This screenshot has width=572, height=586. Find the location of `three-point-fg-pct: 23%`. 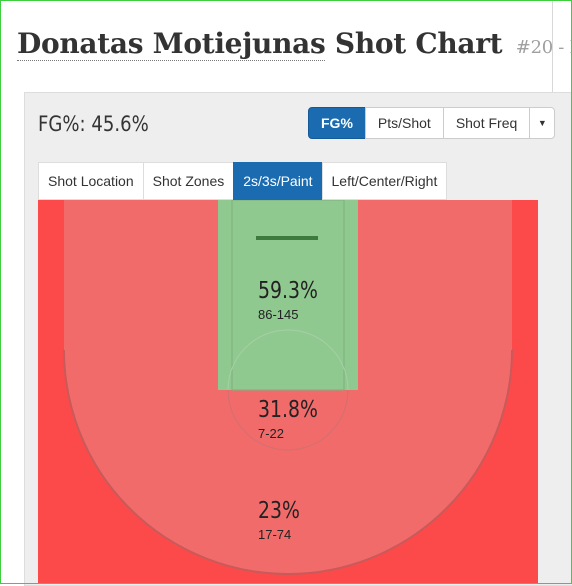

three-point-fg-pct: 23% is located at coordinates (279, 511).